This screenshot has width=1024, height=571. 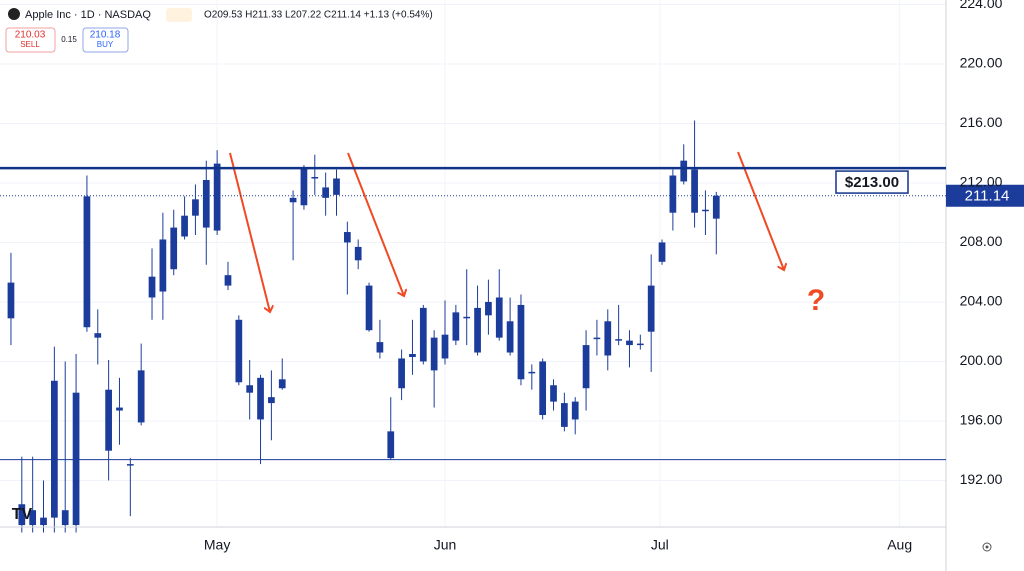 What do you see at coordinates (179, 15) in the screenshot?
I see `session-badge` at bounding box center [179, 15].